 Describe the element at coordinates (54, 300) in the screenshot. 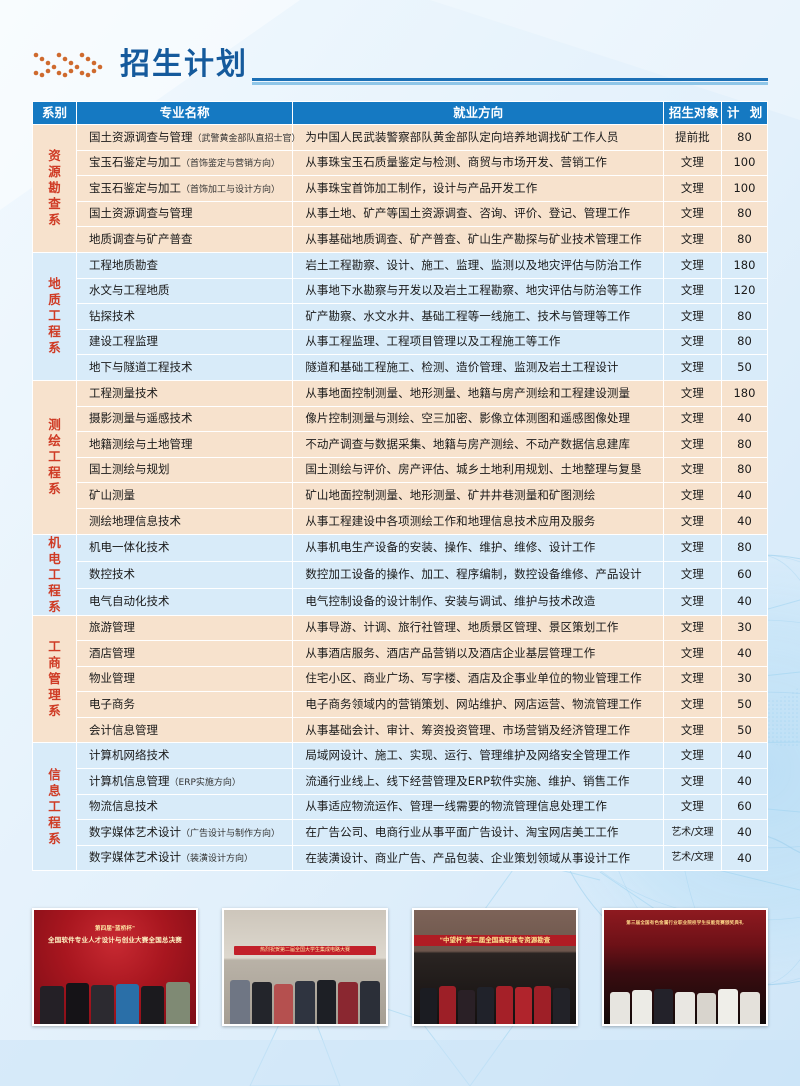

I see `department-char: 质` at that location.